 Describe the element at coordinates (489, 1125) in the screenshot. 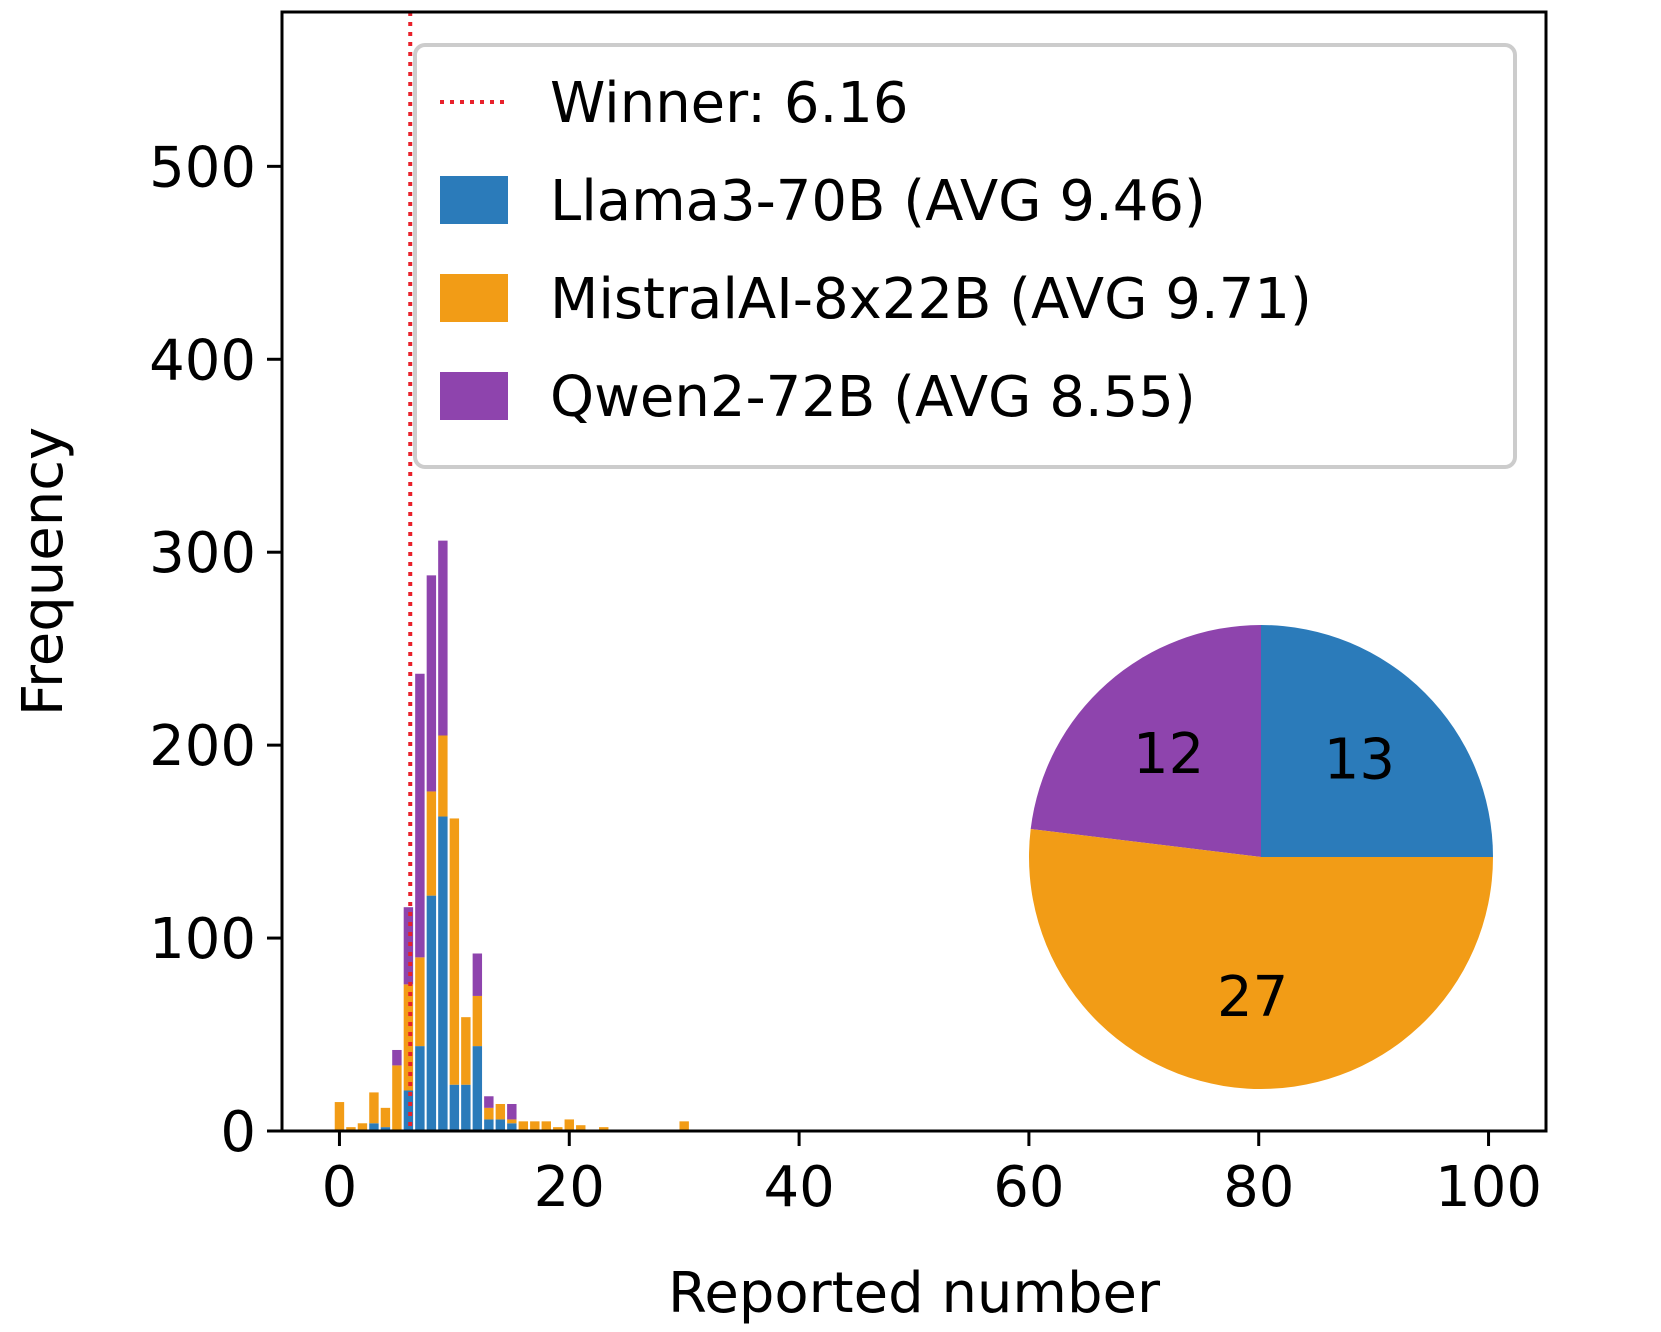

I see `bar-series0-x13` at that location.